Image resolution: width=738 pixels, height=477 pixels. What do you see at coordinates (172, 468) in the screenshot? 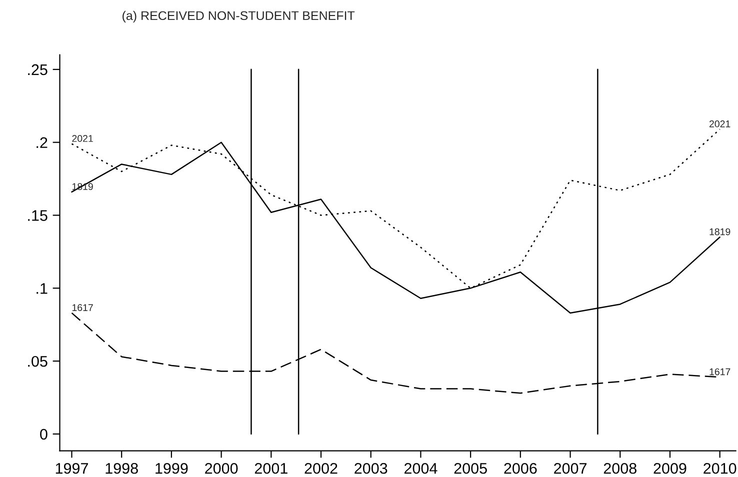
I see `x-tick-label: 1999` at bounding box center [172, 468].